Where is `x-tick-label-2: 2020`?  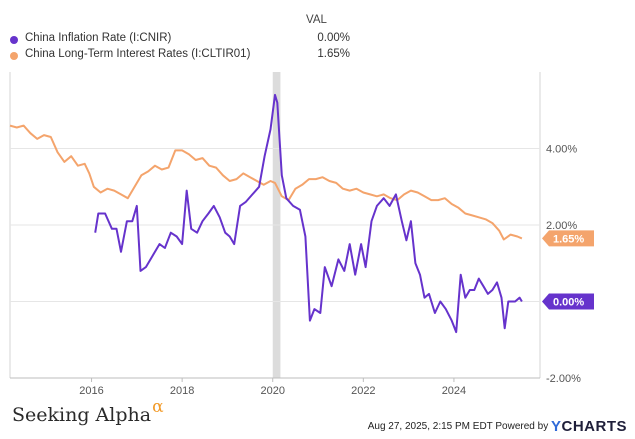
x-tick-label-2: 2020 is located at coordinates (272, 391).